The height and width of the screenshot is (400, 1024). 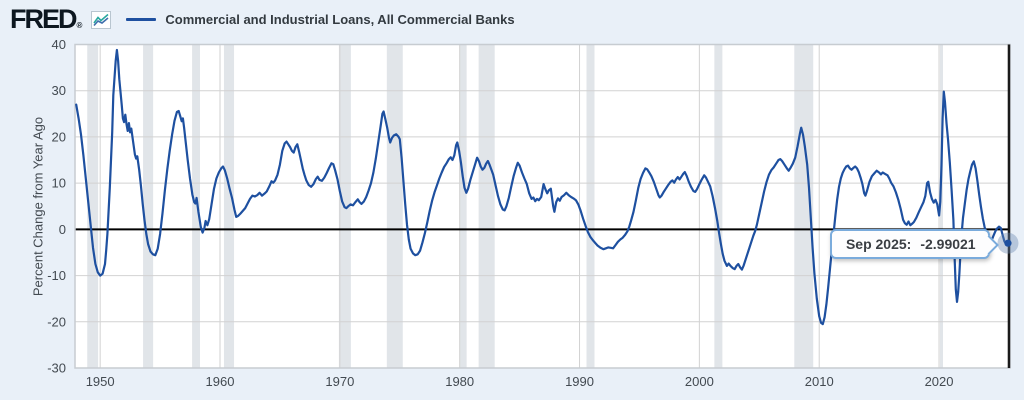 What do you see at coordinates (339, 381) in the screenshot?
I see `x-tick-label: 1970` at bounding box center [339, 381].